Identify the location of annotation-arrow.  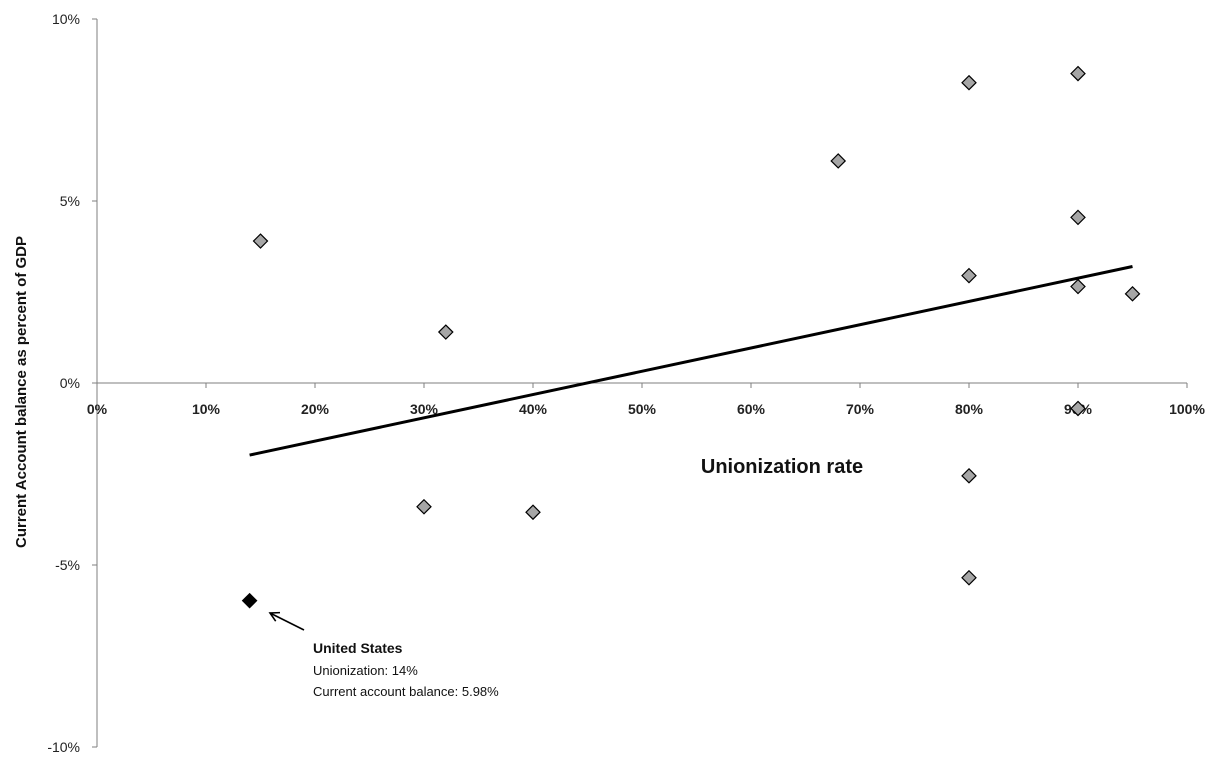
(286, 621).